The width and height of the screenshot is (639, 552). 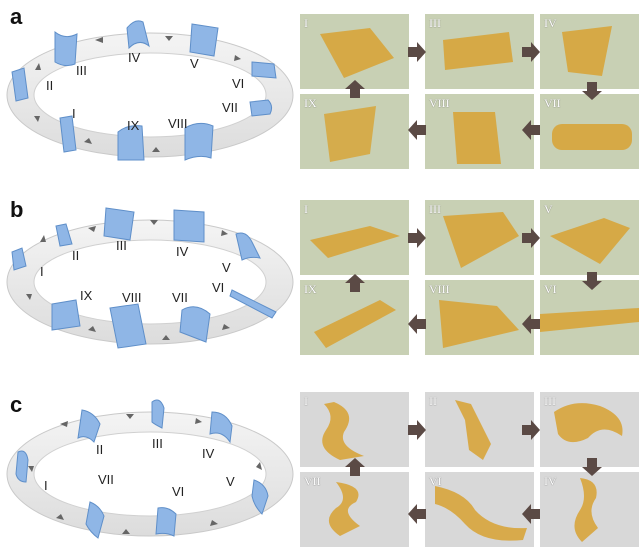 What do you see at coordinates (479, 429) in the screenshot?
I see `photo-cell: II` at bounding box center [479, 429].